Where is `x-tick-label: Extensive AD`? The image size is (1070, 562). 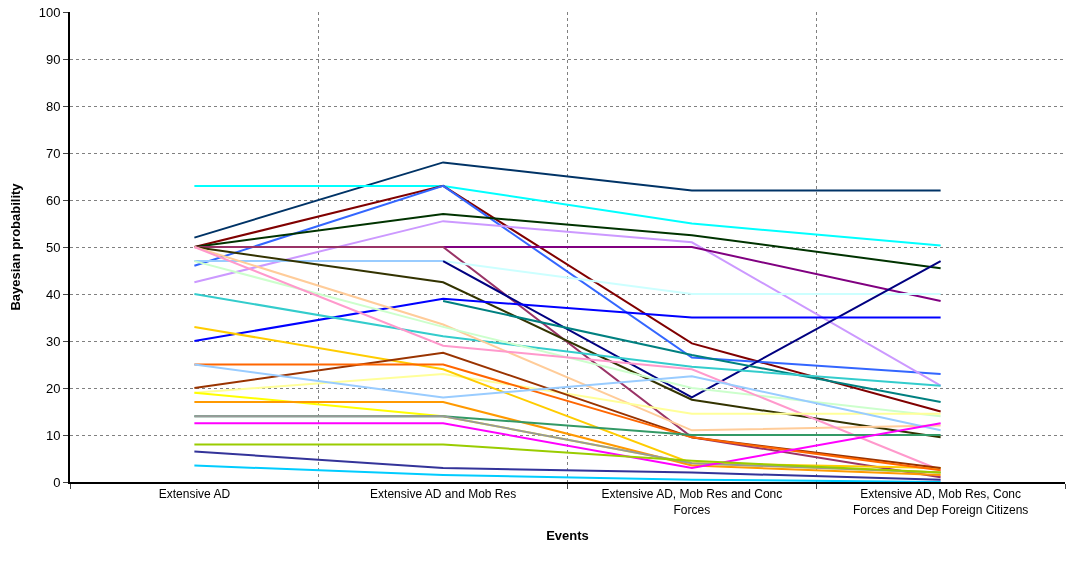
x-tick-label: Extensive AD is located at coordinates (194, 494).